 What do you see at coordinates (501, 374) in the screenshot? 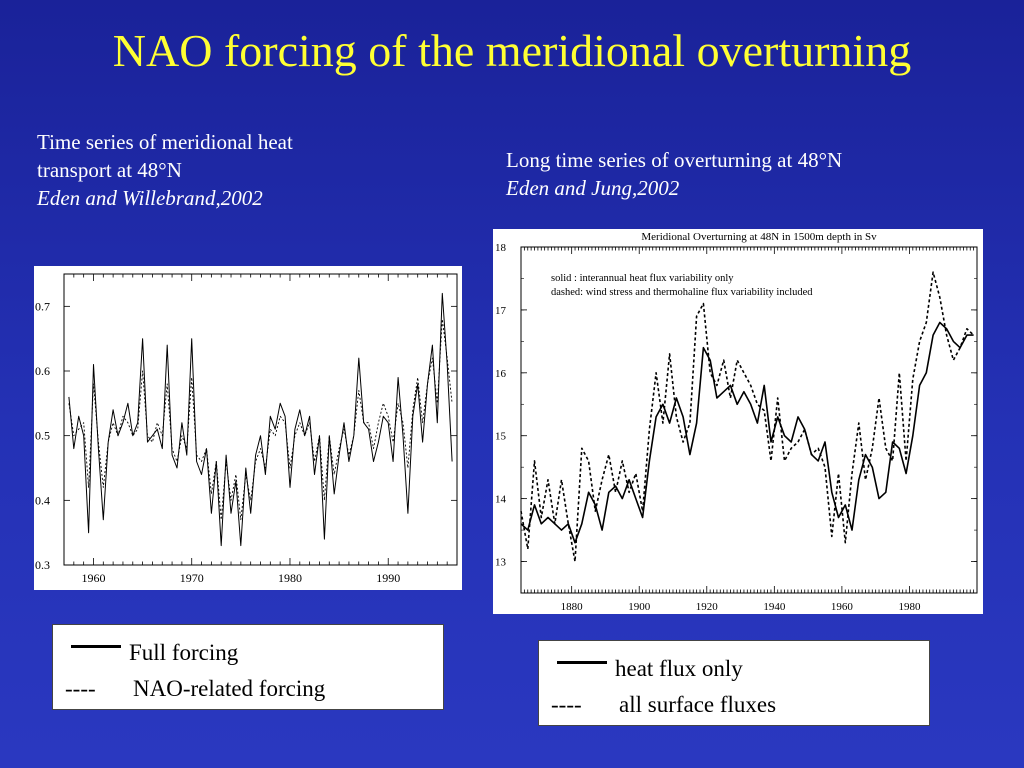
I see `y-tick-label: 16` at bounding box center [501, 374].